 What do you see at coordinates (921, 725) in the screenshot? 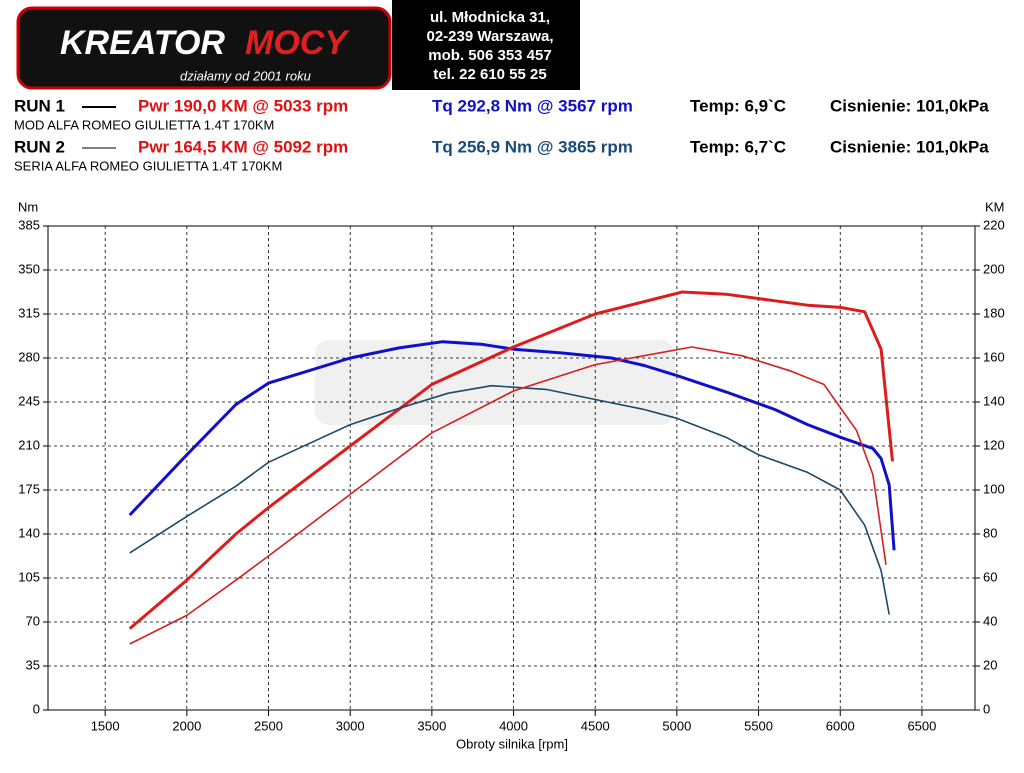
I see `x-tick-label: 6500` at bounding box center [921, 725].